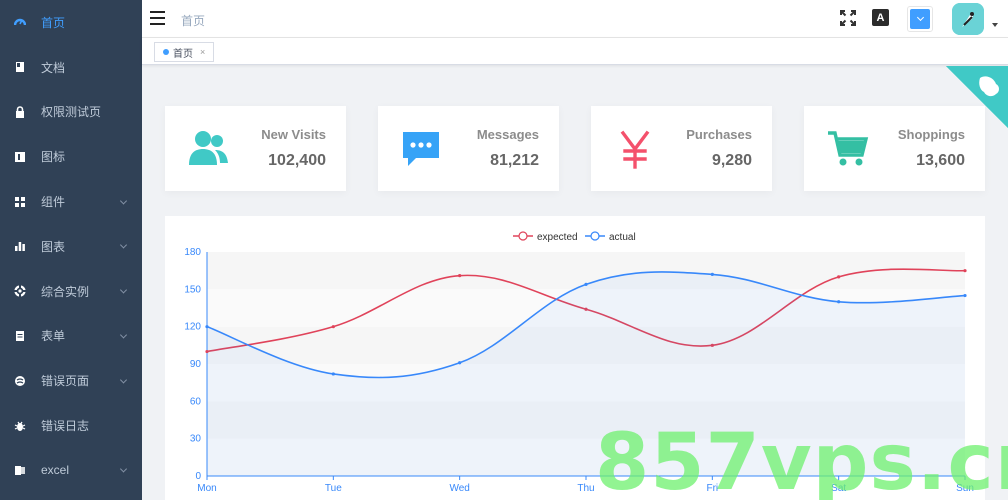 The width and height of the screenshot is (1008, 500). I want to click on x-tick-label: Sat, so click(838, 488).